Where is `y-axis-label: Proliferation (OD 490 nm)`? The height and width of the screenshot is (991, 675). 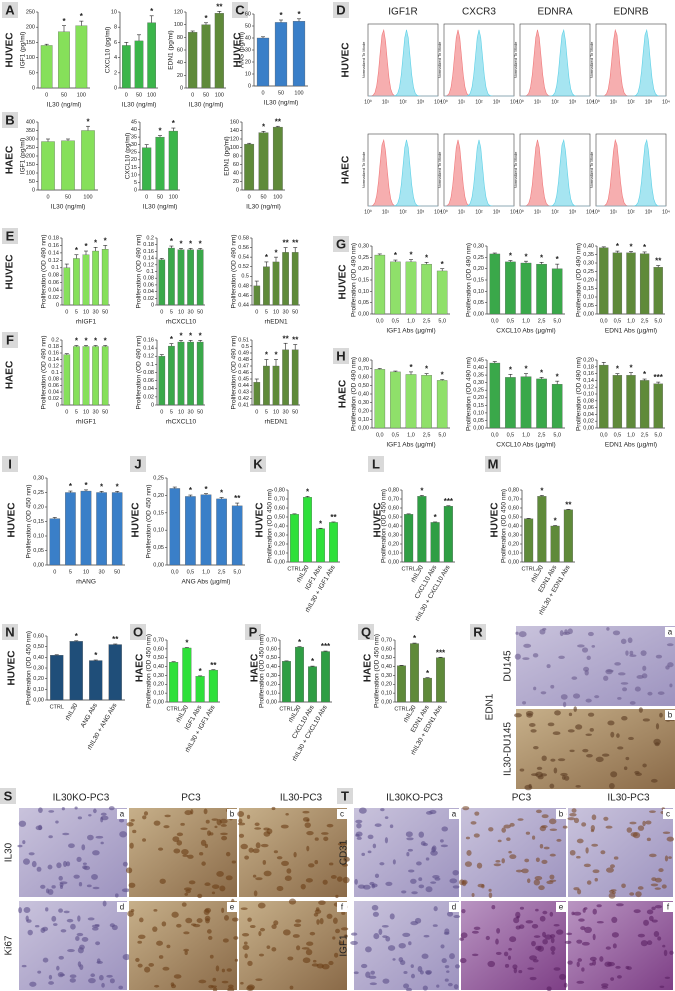 y-axis-label: Proliferation (OD 490 nm) is located at coordinates (578, 280).